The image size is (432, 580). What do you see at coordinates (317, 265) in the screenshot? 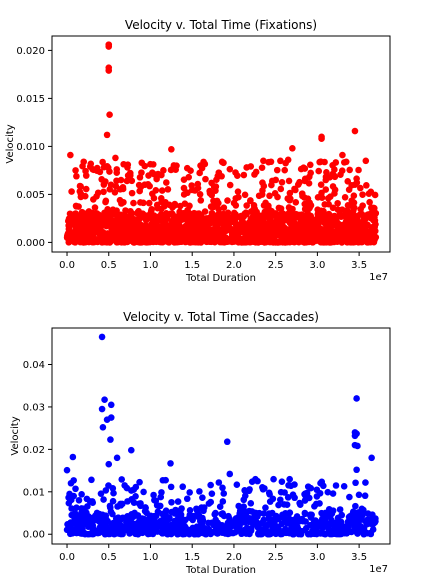
I see `fixations-x-tick-label: 3.0` at bounding box center [317, 265].